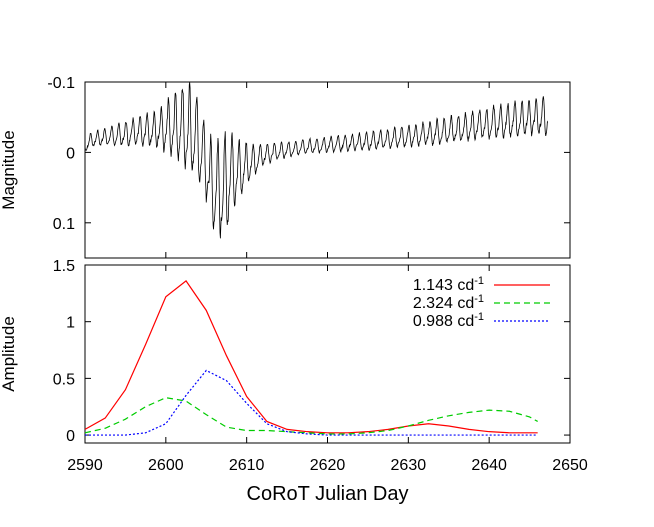  What do you see at coordinates (166, 465) in the screenshot?
I see `x-tick-label: 2600` at bounding box center [166, 465].